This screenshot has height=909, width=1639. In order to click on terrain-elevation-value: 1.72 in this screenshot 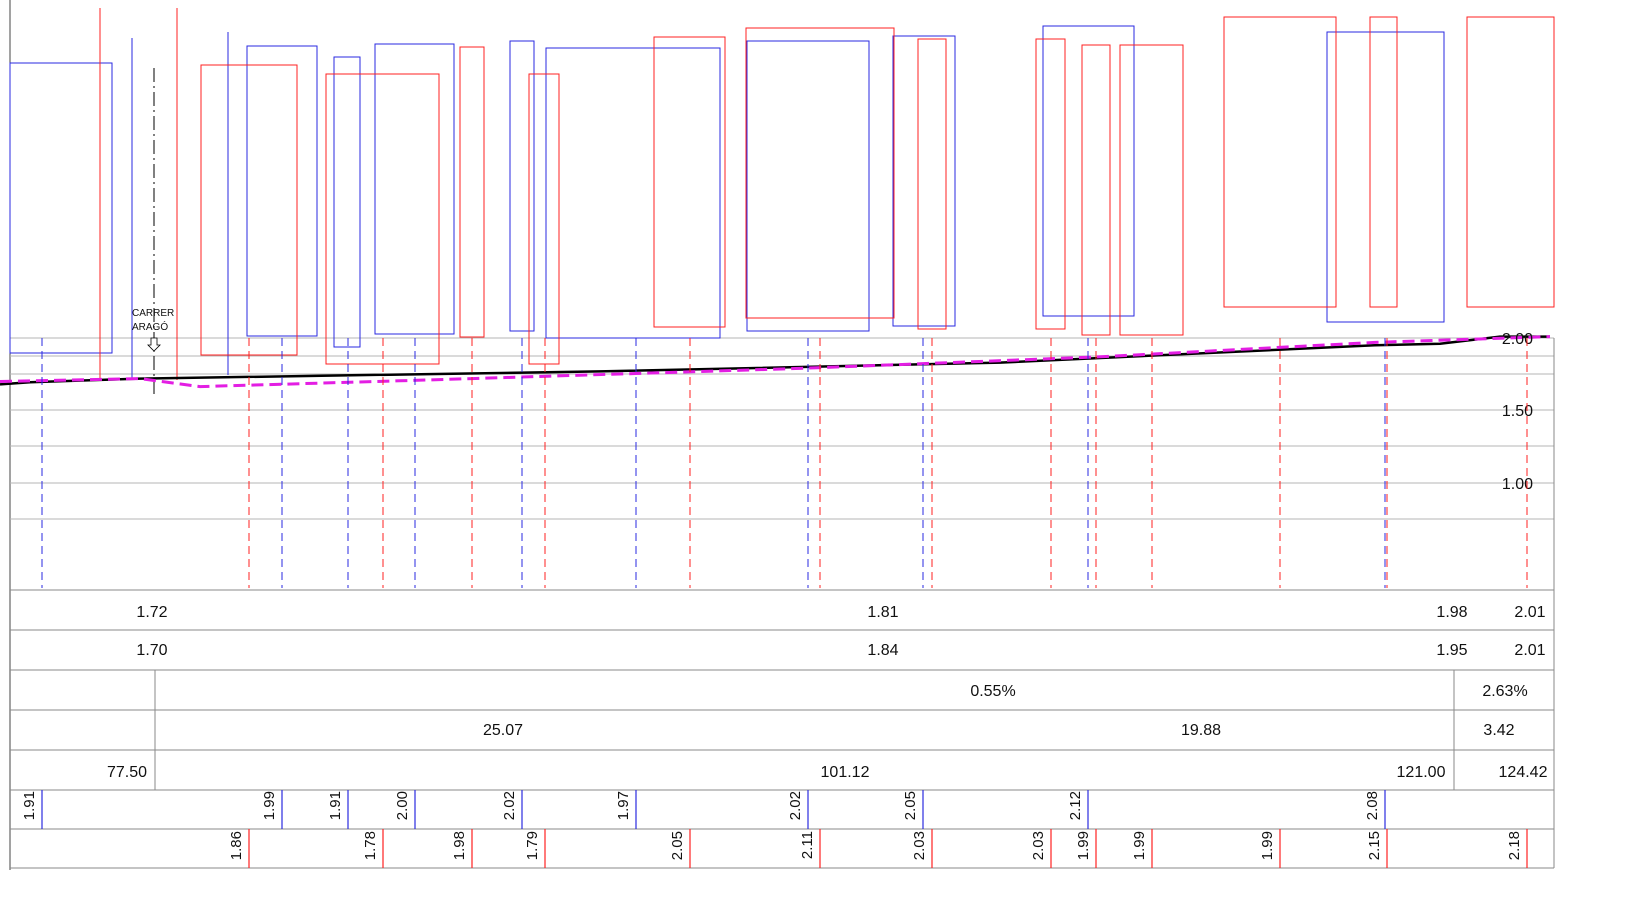, I will do `click(151, 612)`.